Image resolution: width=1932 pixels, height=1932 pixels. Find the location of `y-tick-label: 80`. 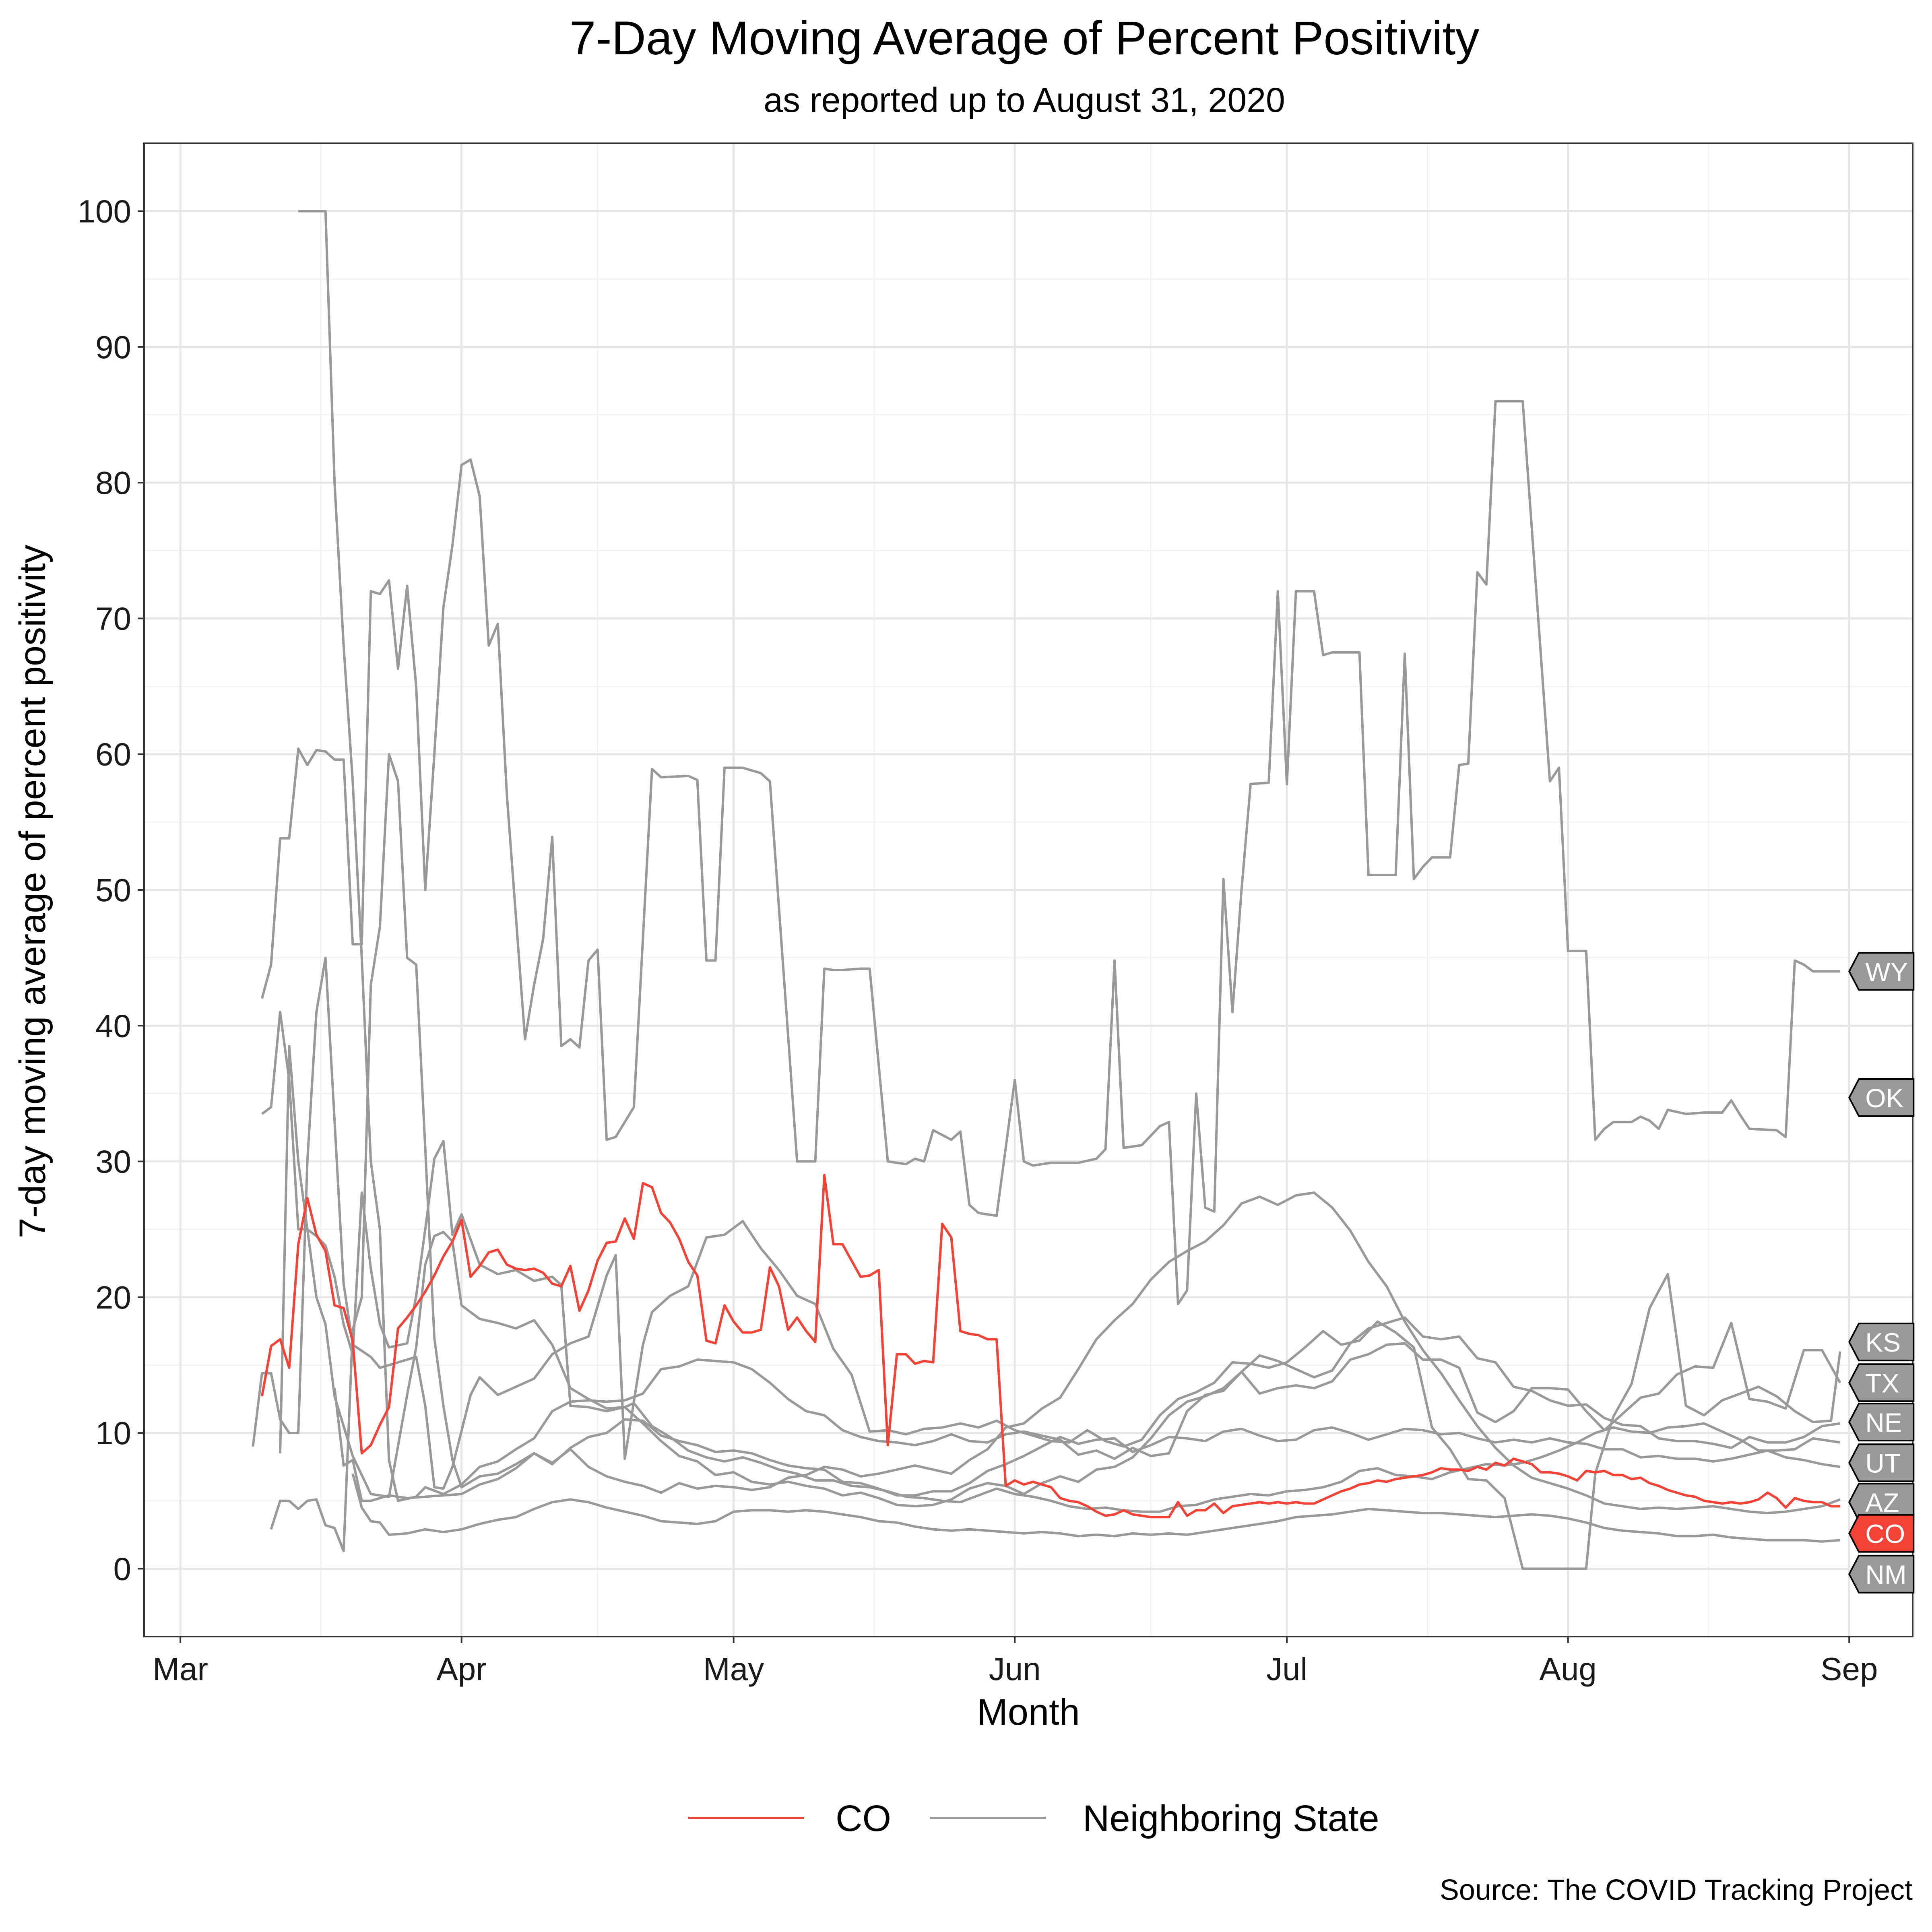

y-tick-label: 80 is located at coordinates (113, 483).